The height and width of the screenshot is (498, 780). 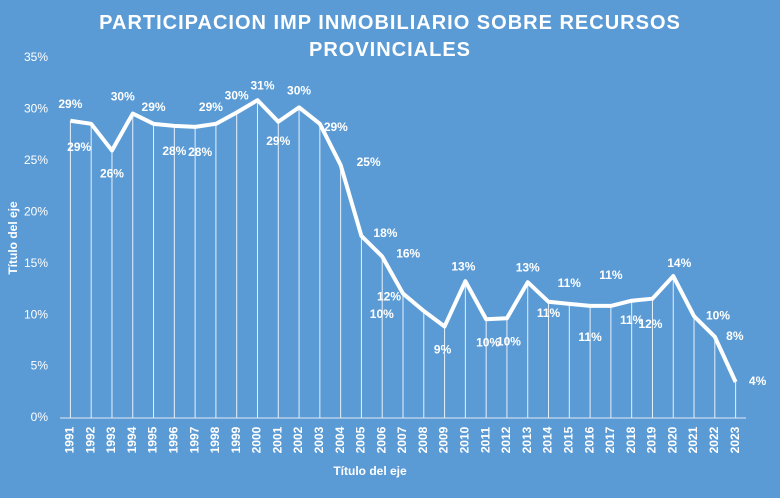 I want to click on x-tick-label: 2011, so click(x=485, y=440).